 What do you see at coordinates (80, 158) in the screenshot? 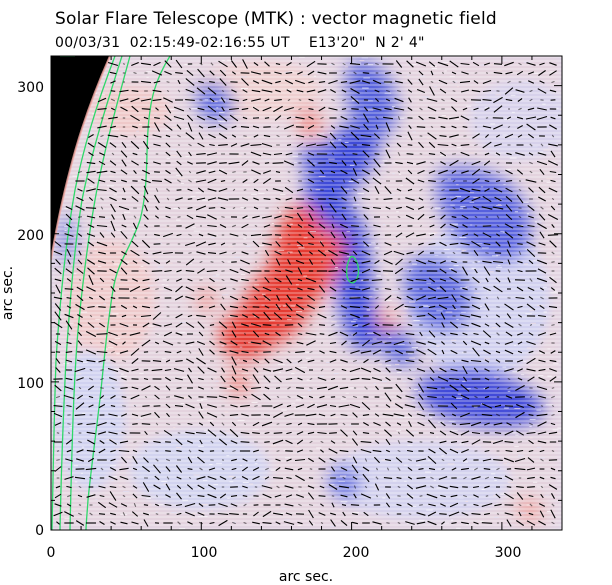
I see `off-disk-region` at bounding box center [80, 158].